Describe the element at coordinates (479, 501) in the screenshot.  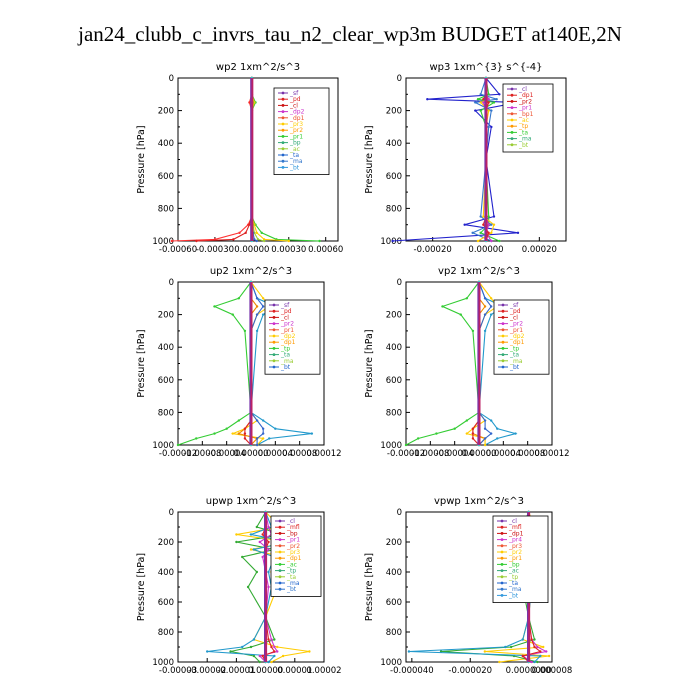
I see `panel-title: vpwp 1xm^2/s^3` at that location.